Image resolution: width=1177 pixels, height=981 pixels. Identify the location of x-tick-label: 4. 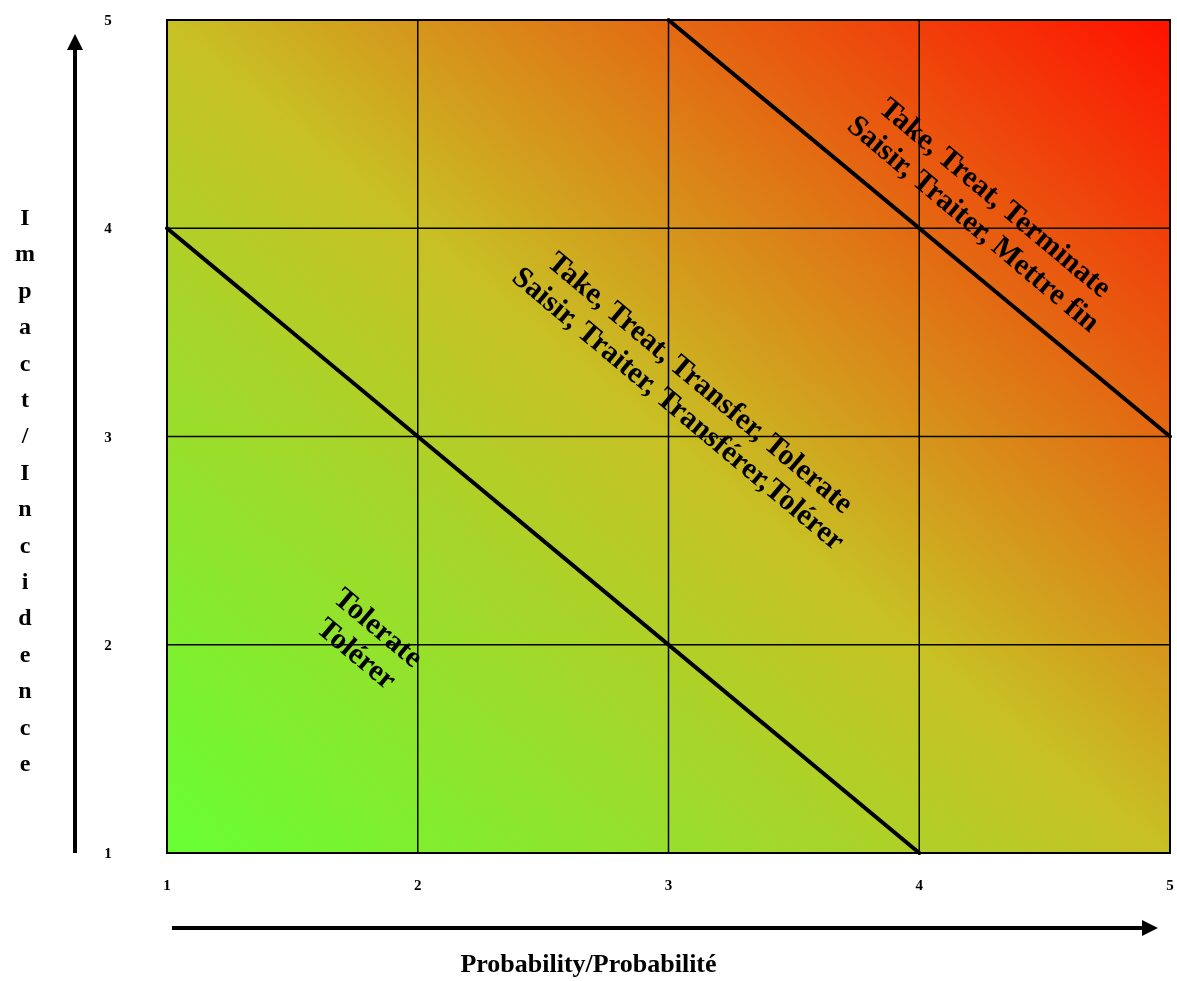
(919, 885).